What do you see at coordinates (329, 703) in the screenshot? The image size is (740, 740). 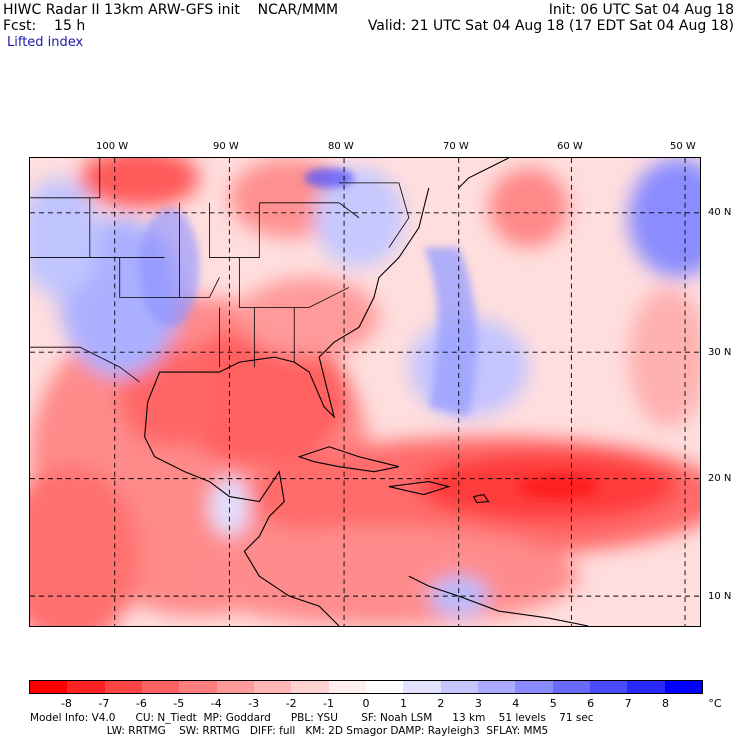 I see `colorbar-tick-label: -1` at bounding box center [329, 703].